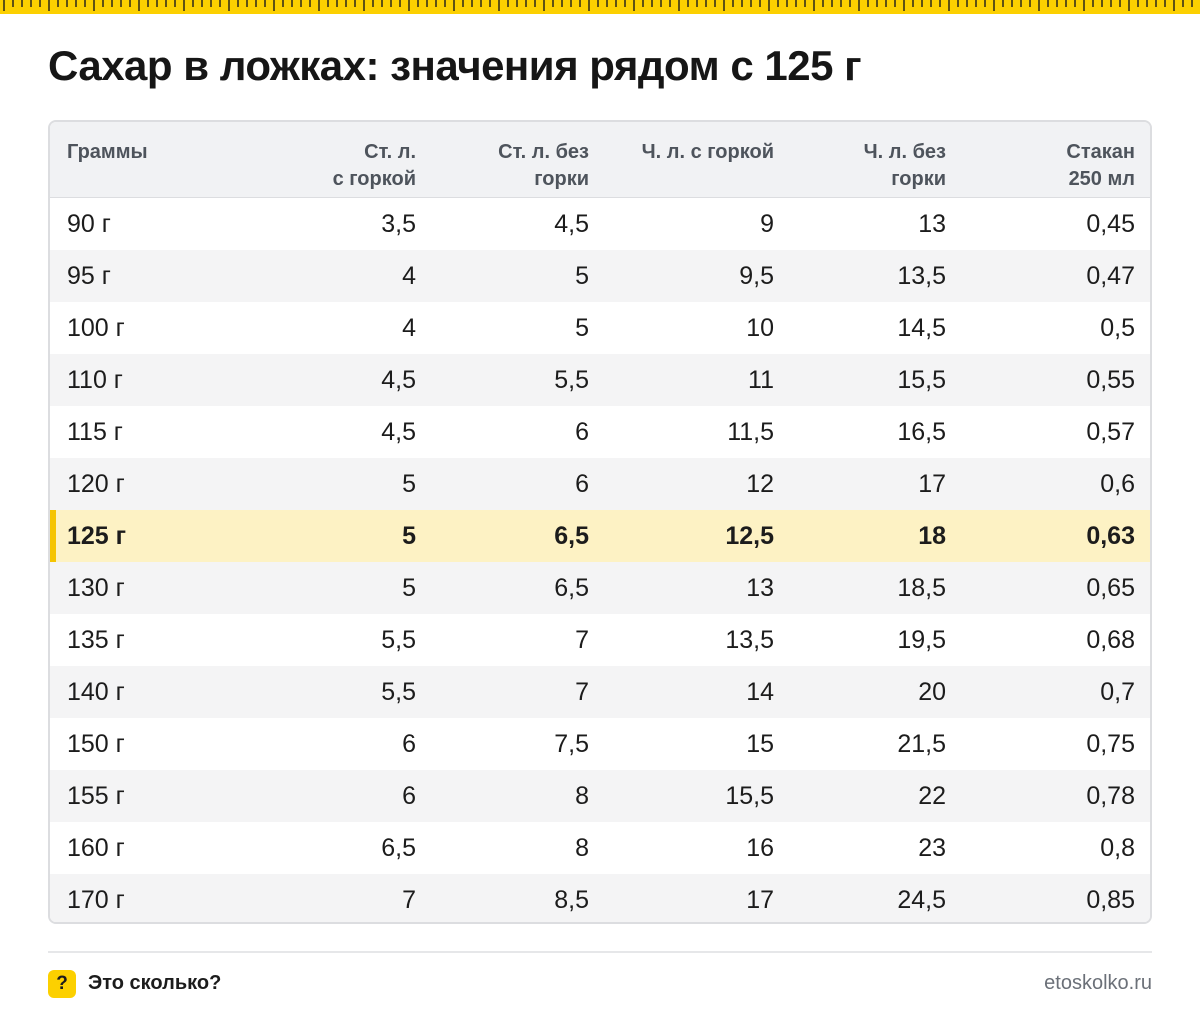 This screenshot has width=1200, height=1016. Describe the element at coordinates (760, 587) in the screenshot. I see `cell-tsp-heaped: 13` at that location.